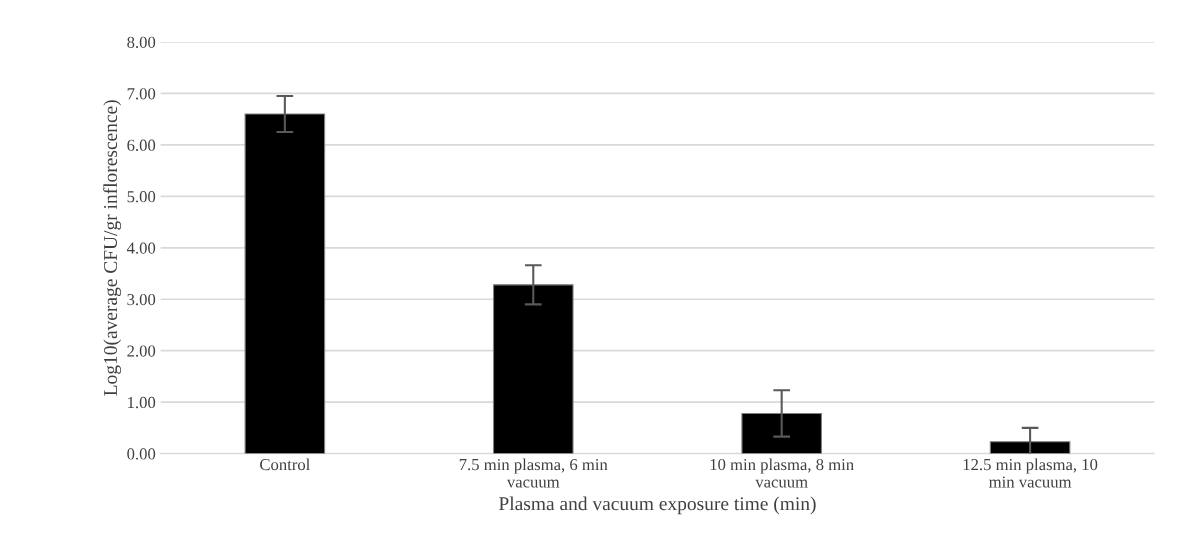 The image size is (1190, 560). Describe the element at coordinates (141, 42) in the screenshot. I see `y-tick-label: 8.00` at that location.